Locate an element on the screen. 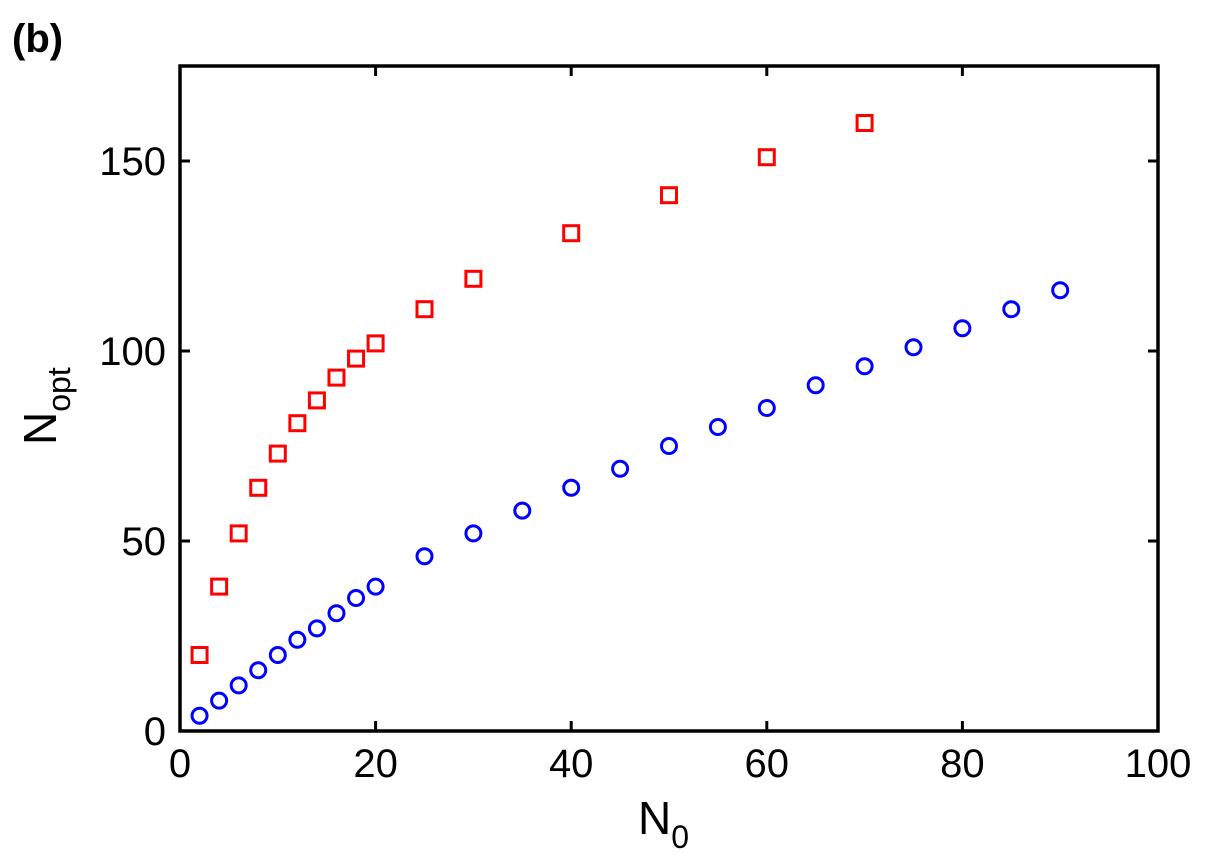  x-axis-label: N0 is located at coordinates (663, 823).